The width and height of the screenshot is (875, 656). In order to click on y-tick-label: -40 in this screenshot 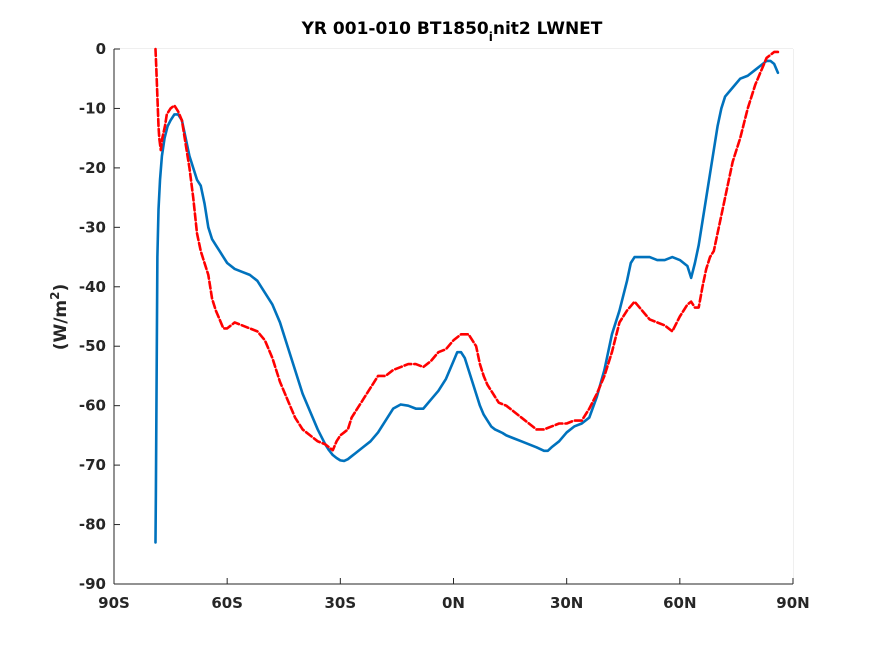, I will do `click(92, 287)`.